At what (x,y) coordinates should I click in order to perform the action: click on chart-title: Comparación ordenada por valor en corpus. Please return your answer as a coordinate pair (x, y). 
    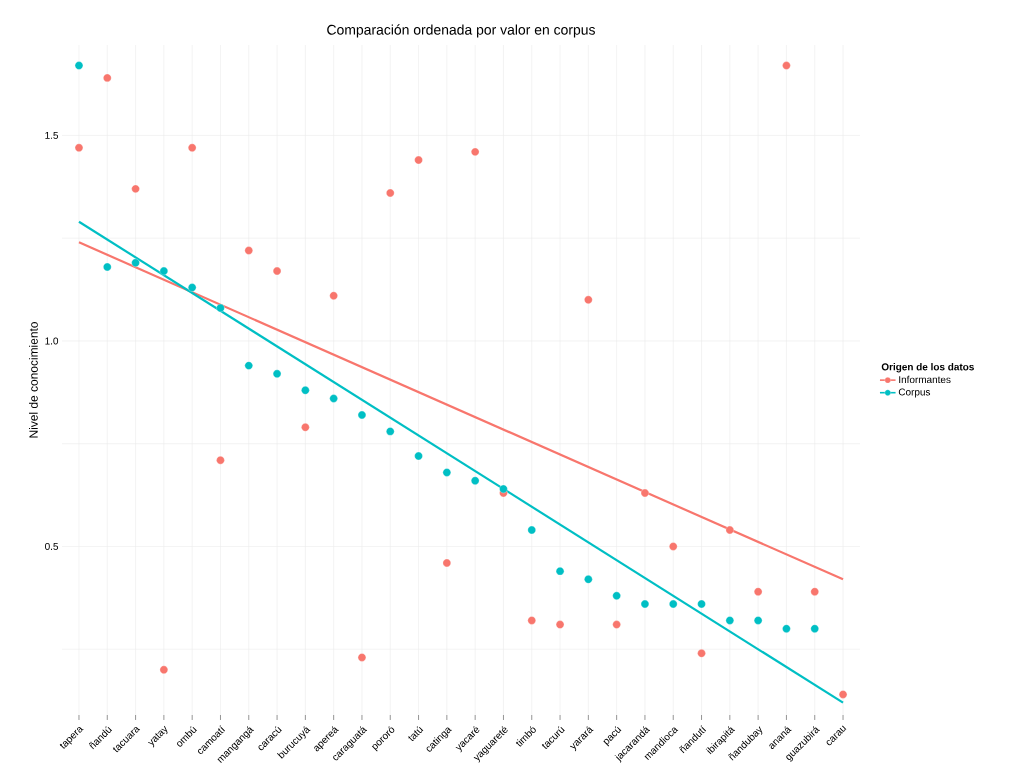
    Looking at the image, I should click on (461, 31).